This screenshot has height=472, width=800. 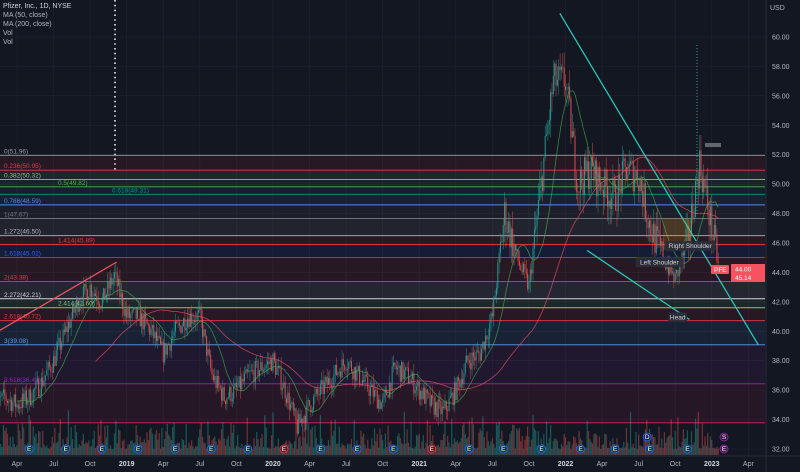 I want to click on symbol-title: Pfizer, Inc., 1D, NYSE, so click(x=37, y=6).